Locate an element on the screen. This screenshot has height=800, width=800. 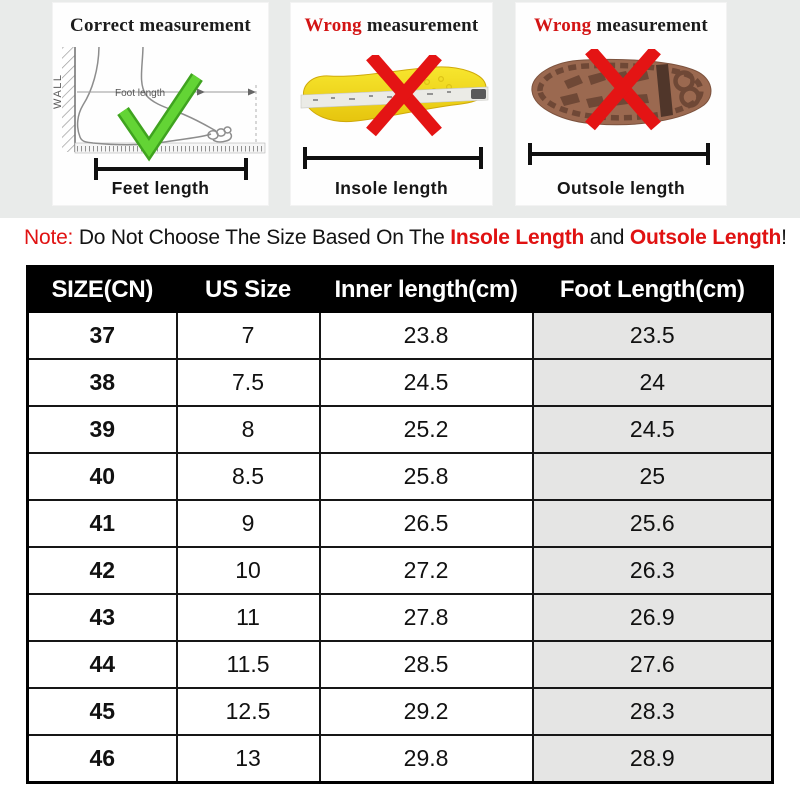
table-row: 38 7.5 24.5 24 is located at coordinates (400, 382).